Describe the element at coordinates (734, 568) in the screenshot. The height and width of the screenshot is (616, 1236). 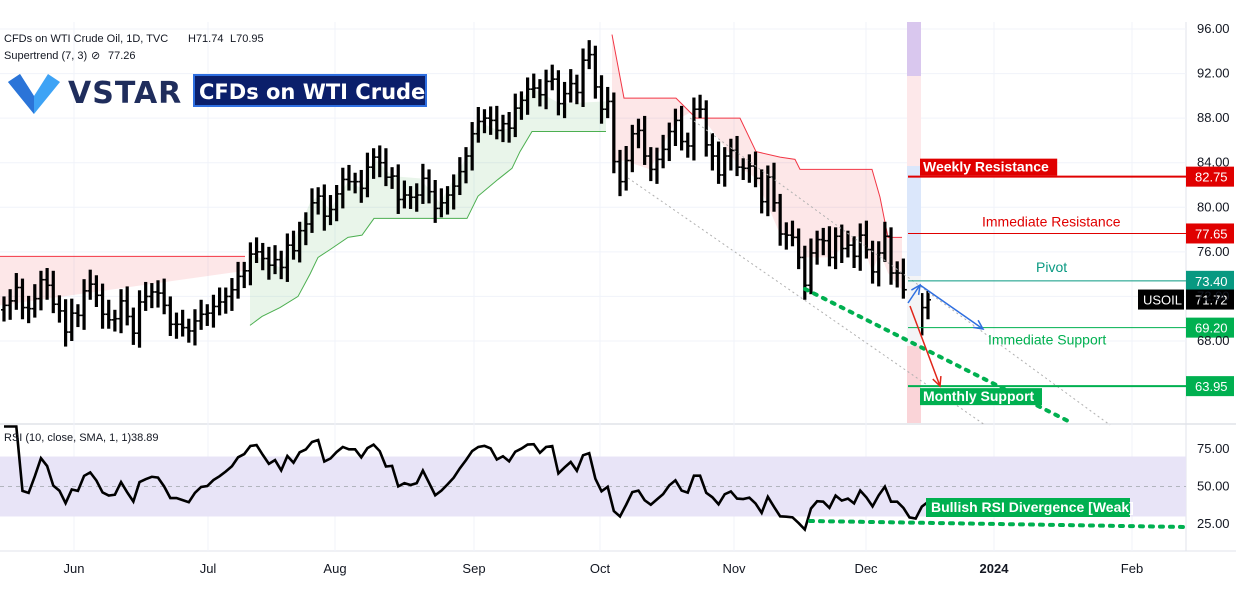
I see `x-tick-label: Nov` at that location.